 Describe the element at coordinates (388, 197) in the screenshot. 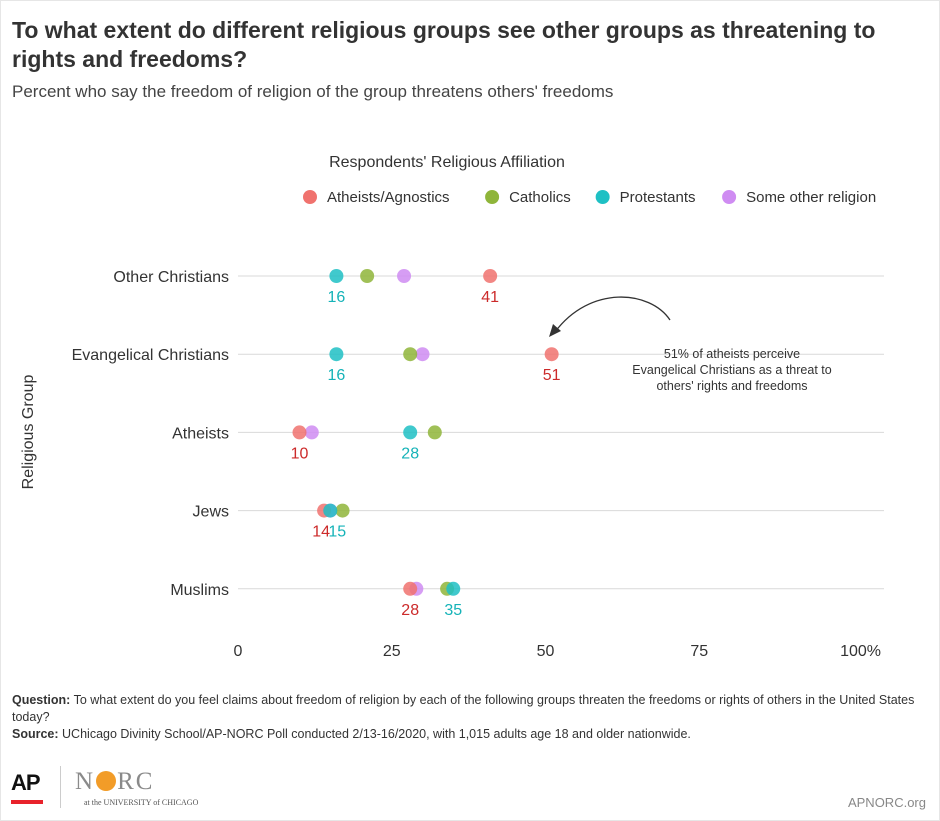

I see `legend-label: Atheists/Agnostics` at that location.